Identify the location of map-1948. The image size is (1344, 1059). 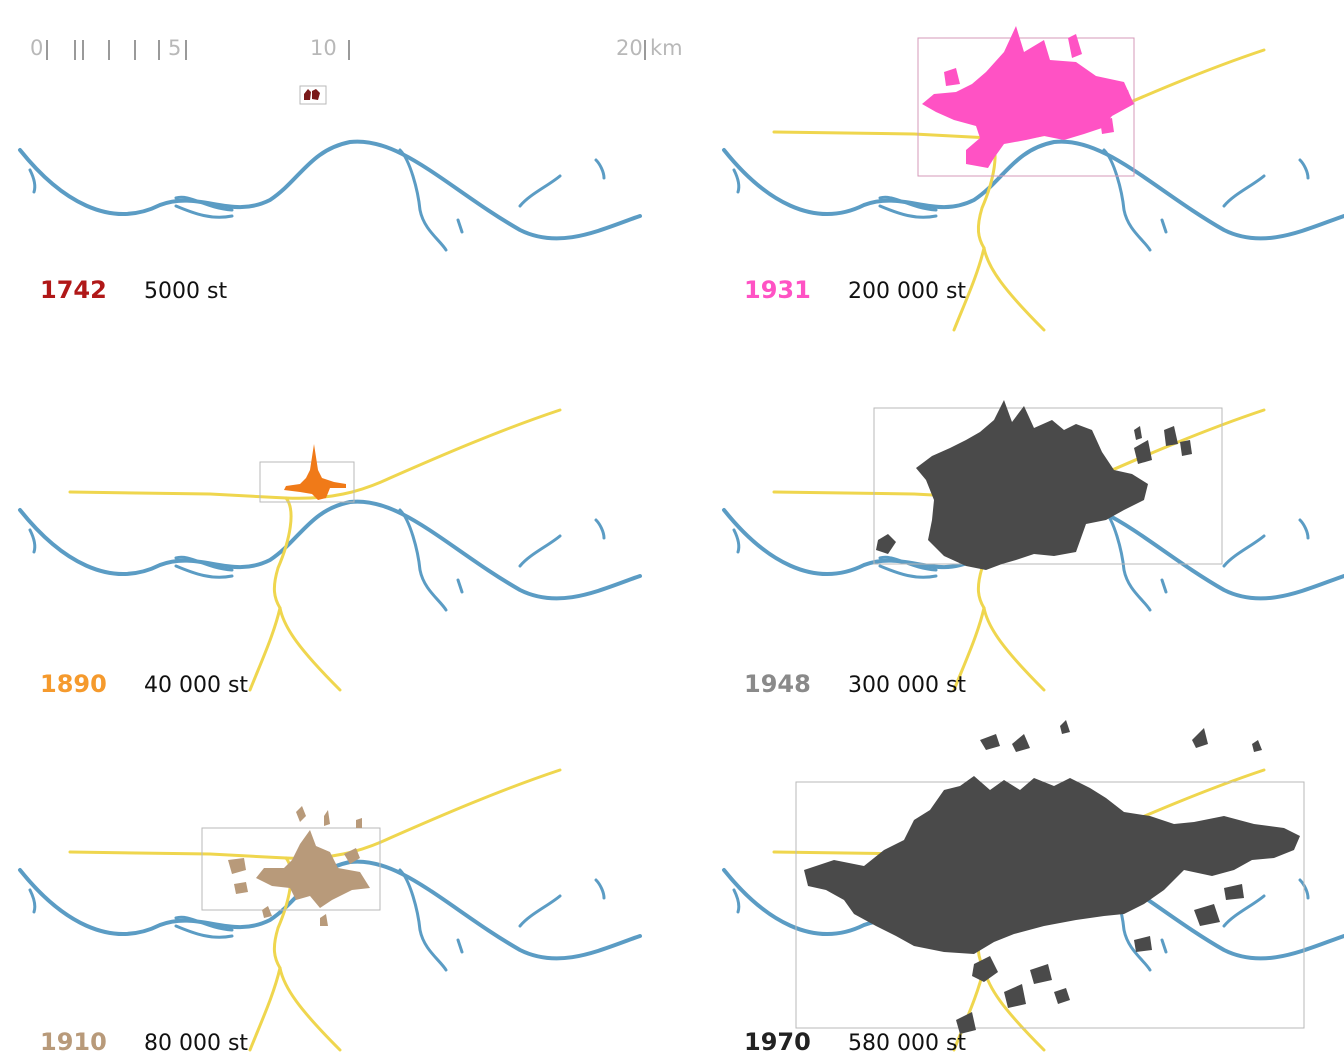
(1033, 546).